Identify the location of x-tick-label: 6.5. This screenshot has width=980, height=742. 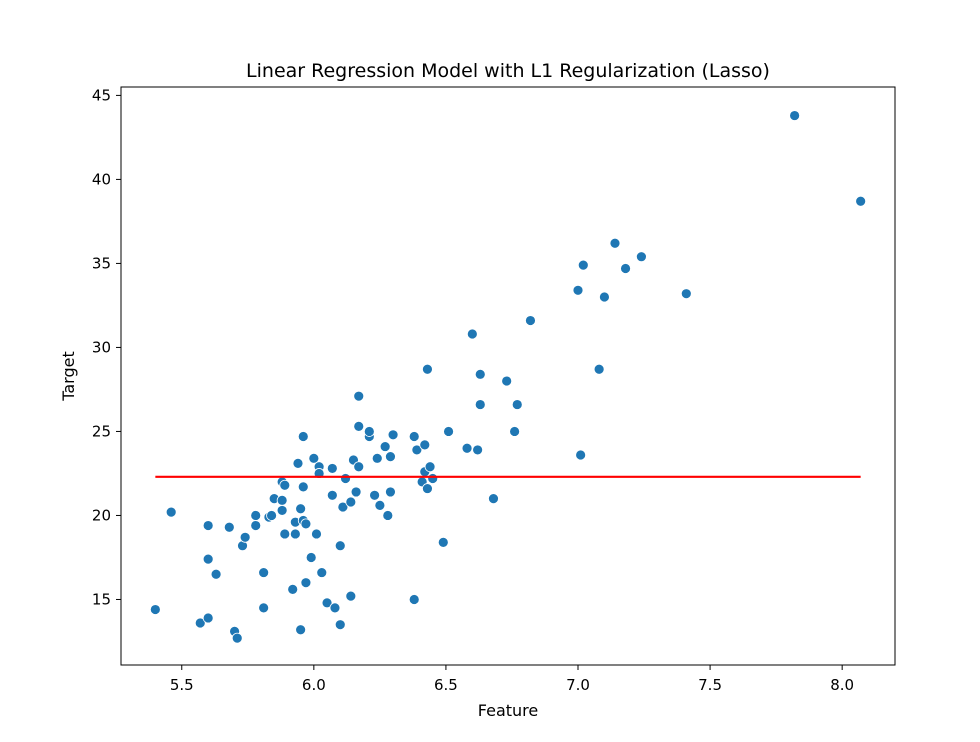
(446, 685).